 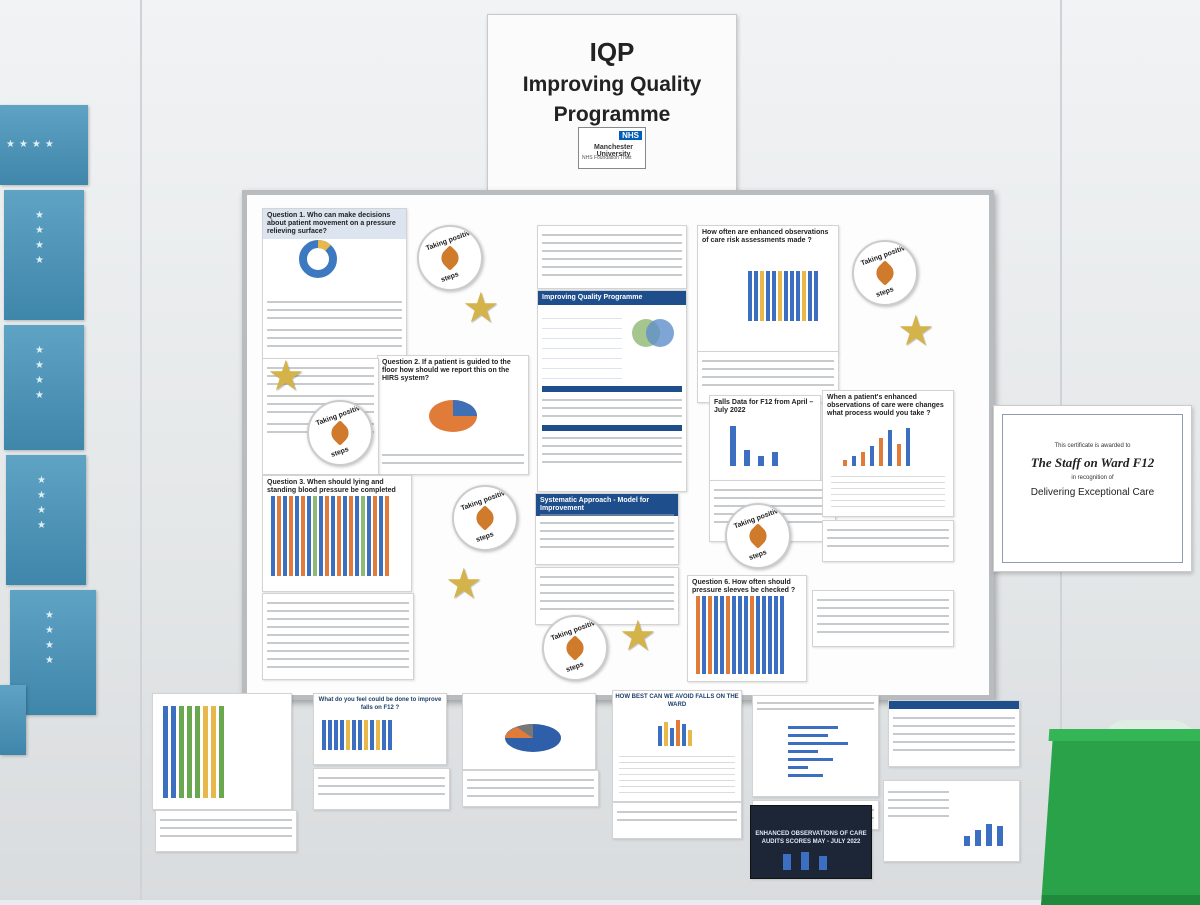 What do you see at coordinates (1092, 446) in the screenshot?
I see `certificate-awarded-text: This certificate is awarded to` at bounding box center [1092, 446].